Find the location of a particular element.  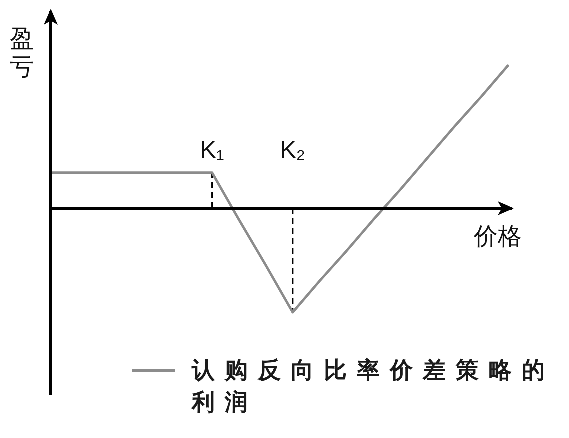

x-axis-title: 价格 is located at coordinates (497, 236).